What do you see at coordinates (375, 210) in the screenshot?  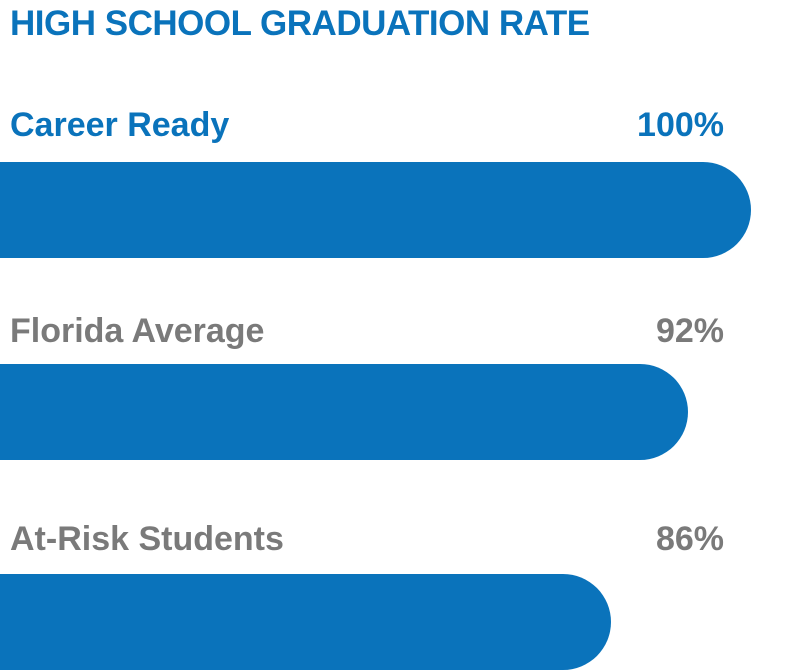 I see `bar-career-ready` at bounding box center [375, 210].